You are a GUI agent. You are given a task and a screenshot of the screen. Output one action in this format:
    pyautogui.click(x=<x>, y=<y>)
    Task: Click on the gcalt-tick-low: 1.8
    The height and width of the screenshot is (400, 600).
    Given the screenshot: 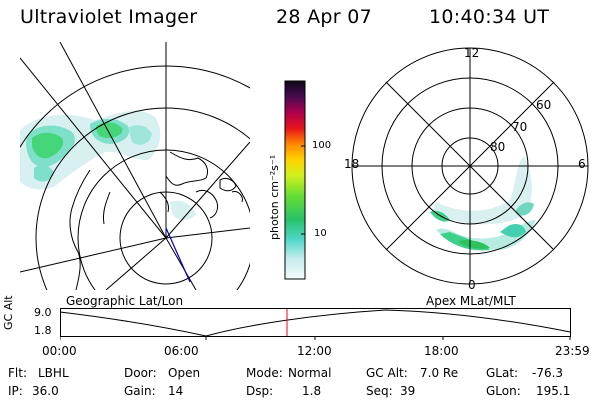 What is the action you would take?
    pyautogui.click(x=43, y=330)
    